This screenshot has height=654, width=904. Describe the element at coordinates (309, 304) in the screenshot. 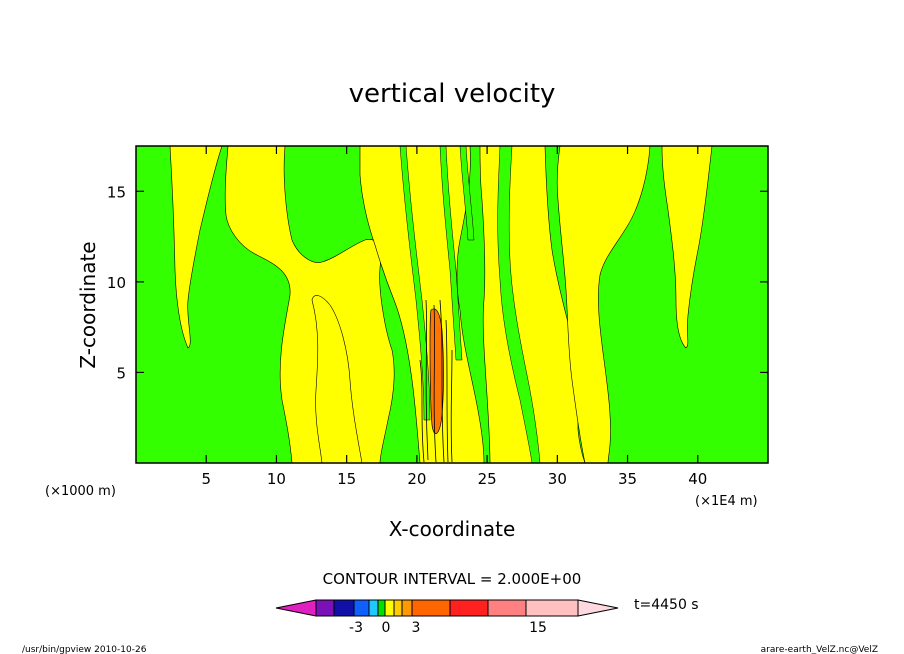

I see `yellow-region-left-center` at that location.